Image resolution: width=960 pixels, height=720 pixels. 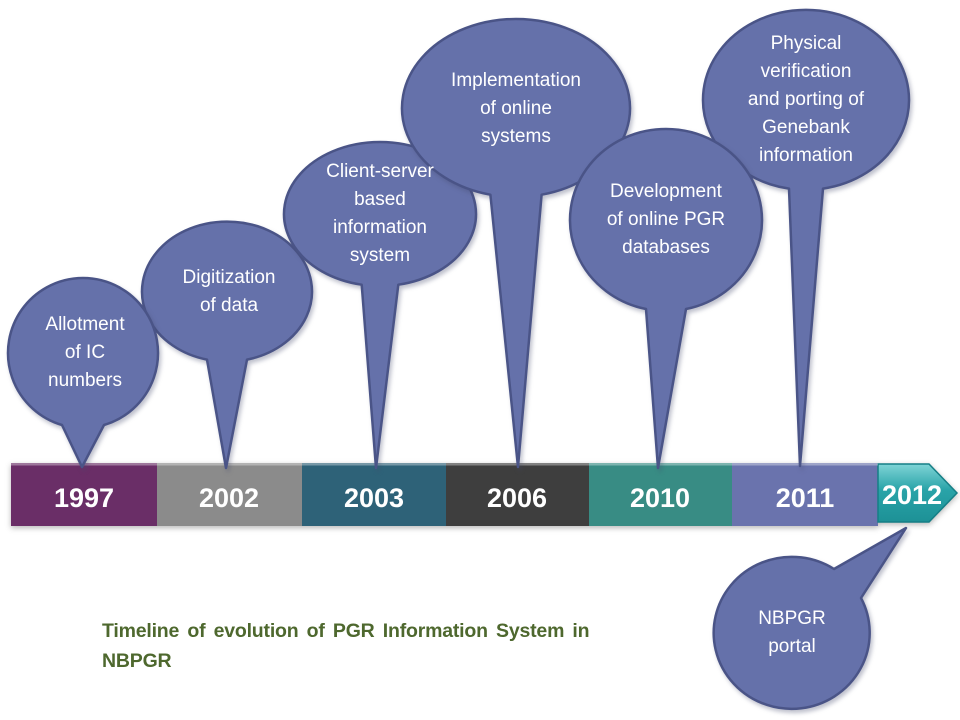 What do you see at coordinates (810, 618) in the screenshot?
I see `balloon-2012` at bounding box center [810, 618].